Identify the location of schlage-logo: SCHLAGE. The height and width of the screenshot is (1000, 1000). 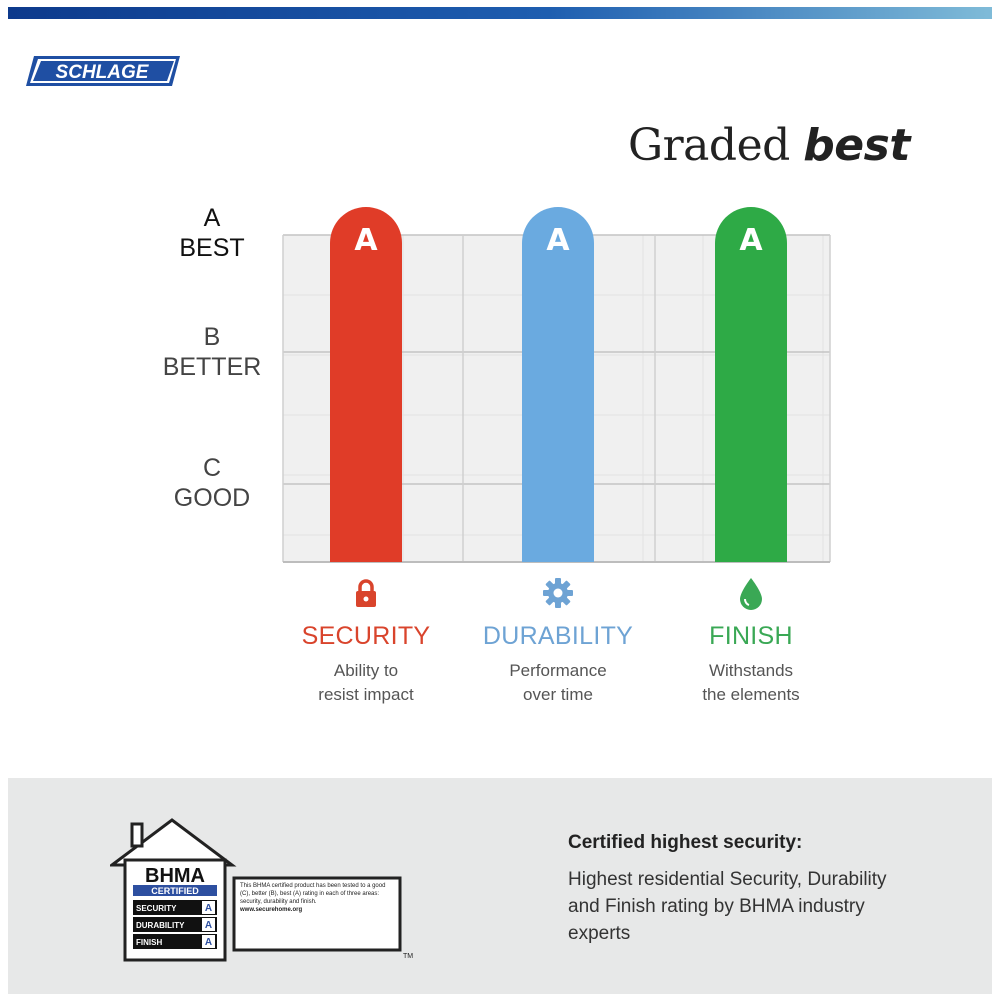
(103, 71).